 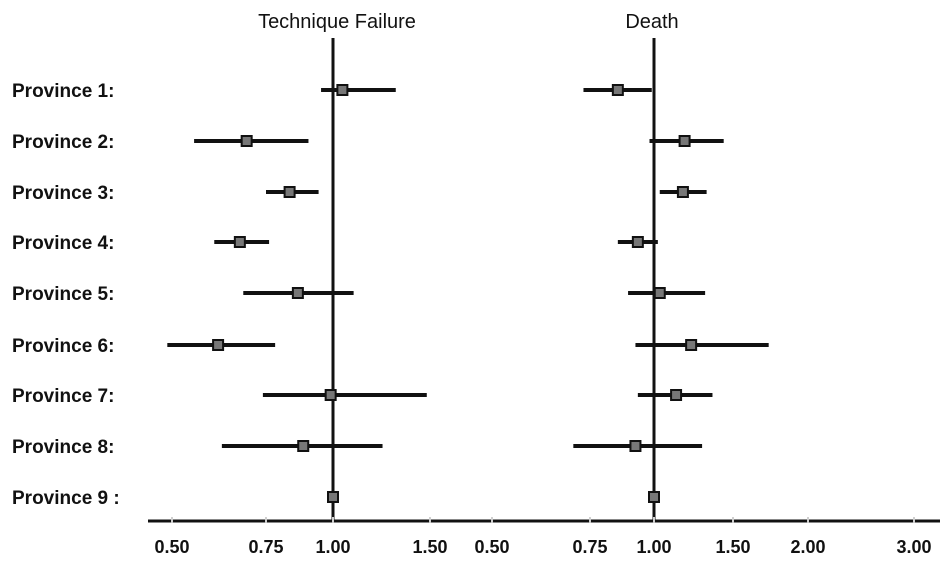 What do you see at coordinates (66, 498) in the screenshot?
I see `row-label: Province 9 :` at bounding box center [66, 498].